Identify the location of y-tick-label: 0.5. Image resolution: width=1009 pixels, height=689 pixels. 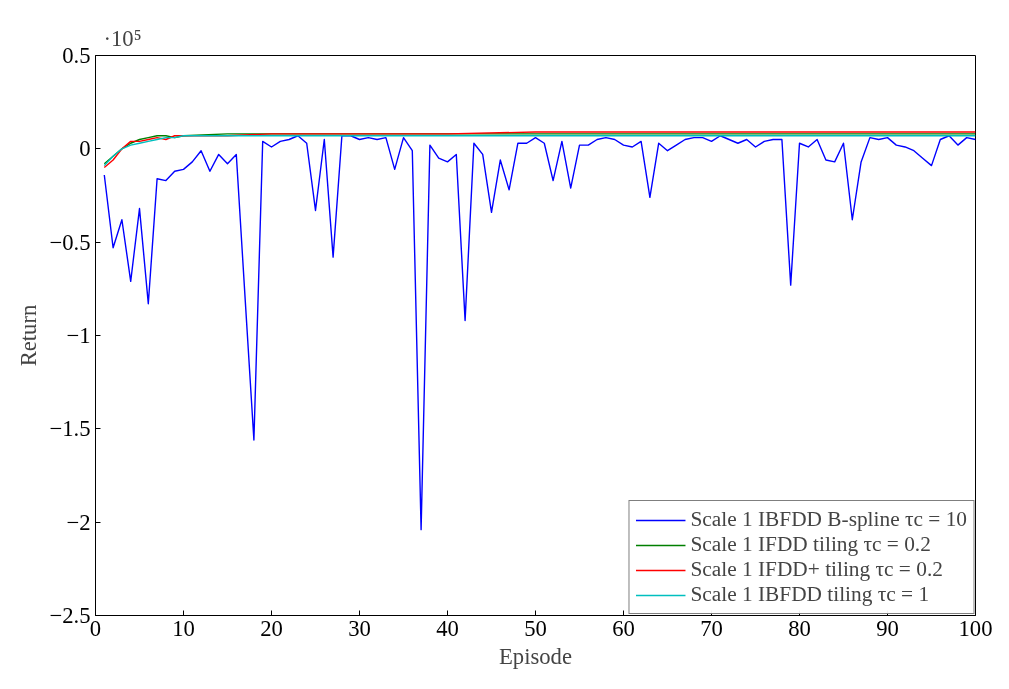
(76, 55).